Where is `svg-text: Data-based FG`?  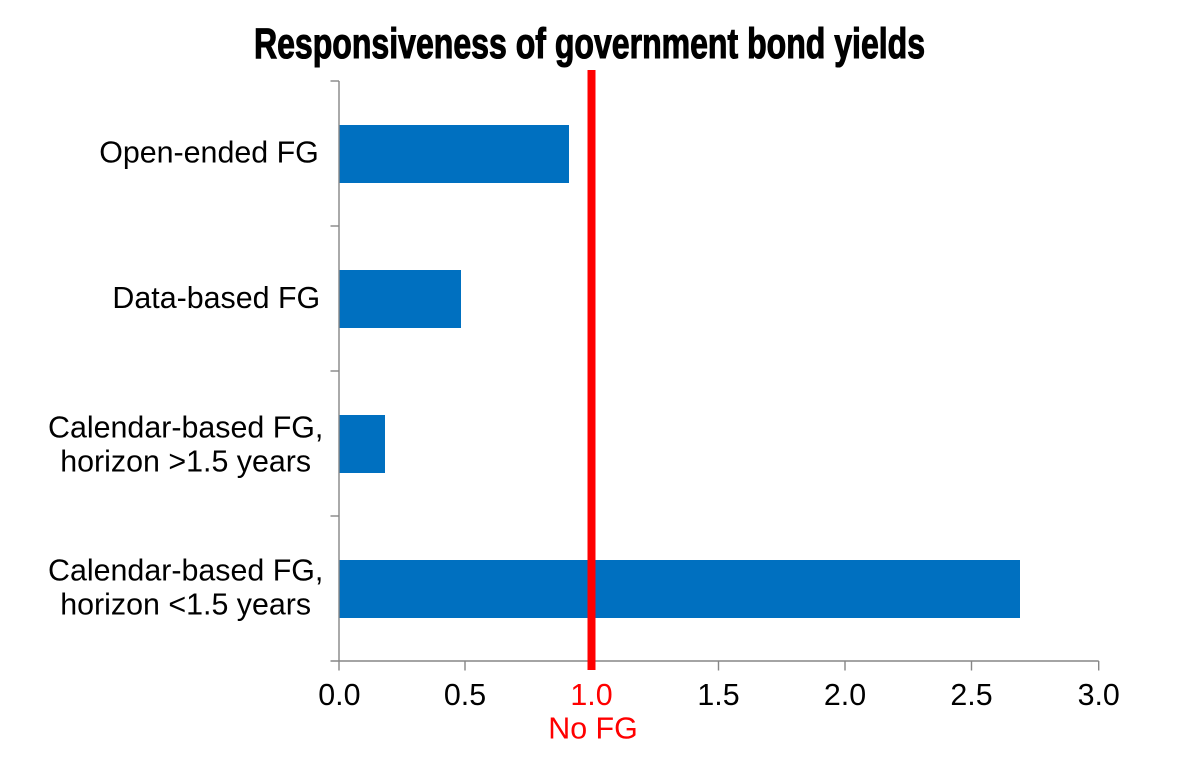 svg-text: Data-based FG is located at coordinates (216, 298).